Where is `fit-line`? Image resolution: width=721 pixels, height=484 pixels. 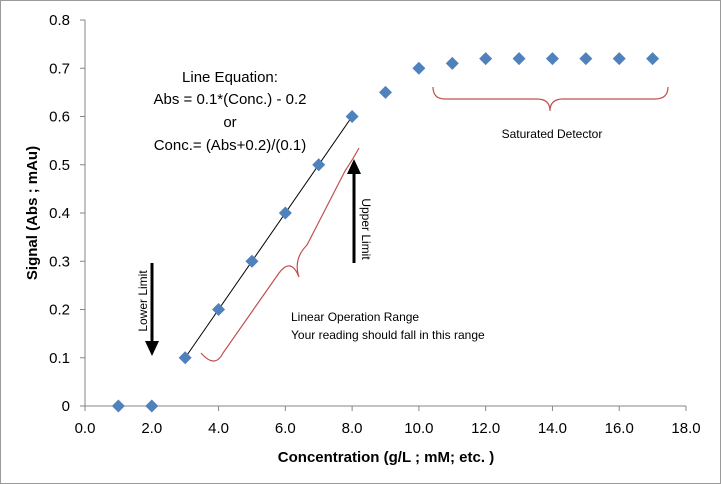 fit-line is located at coordinates (268, 237).